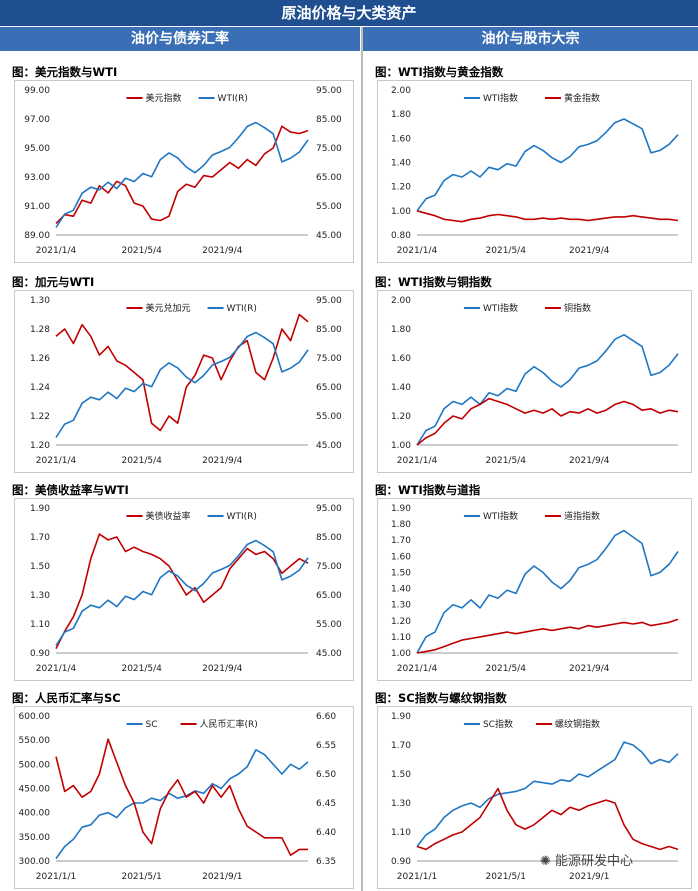 The height and width of the screenshot is (891, 698). Describe the element at coordinates (326, 775) in the screenshot. I see `y-right-tick-label: 6.50` at that location.